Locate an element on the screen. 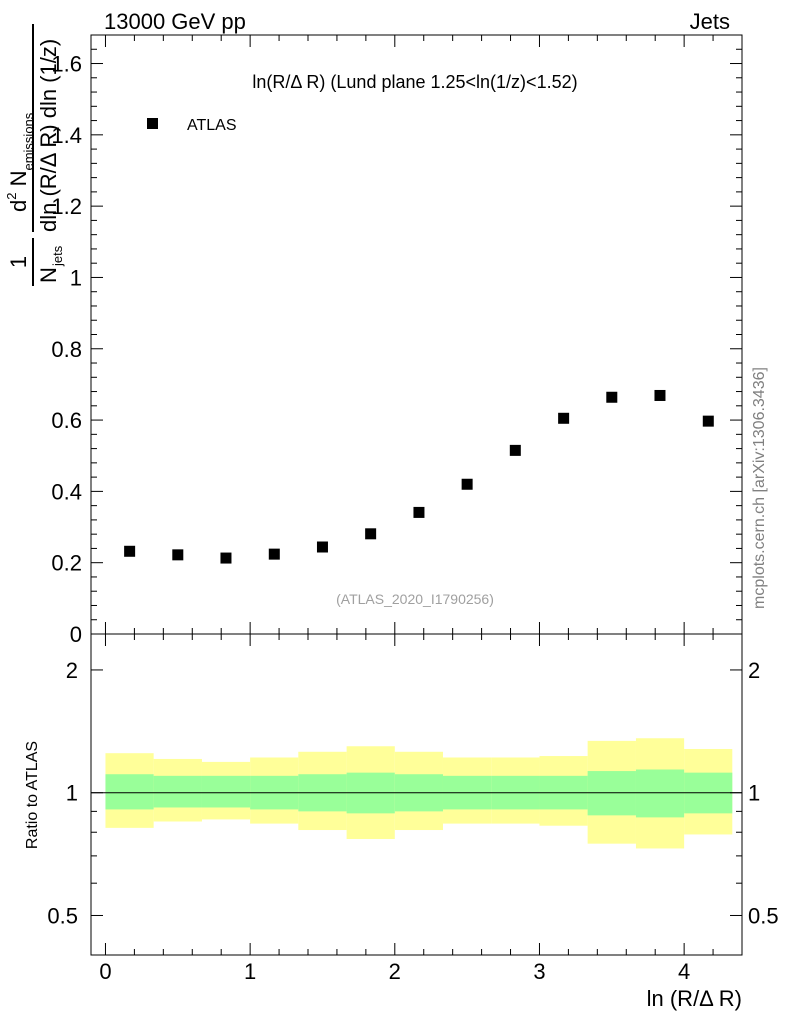 The width and height of the screenshot is (786, 1024). y-label-fraction-one-denominator: N is located at coordinates (48, 275).